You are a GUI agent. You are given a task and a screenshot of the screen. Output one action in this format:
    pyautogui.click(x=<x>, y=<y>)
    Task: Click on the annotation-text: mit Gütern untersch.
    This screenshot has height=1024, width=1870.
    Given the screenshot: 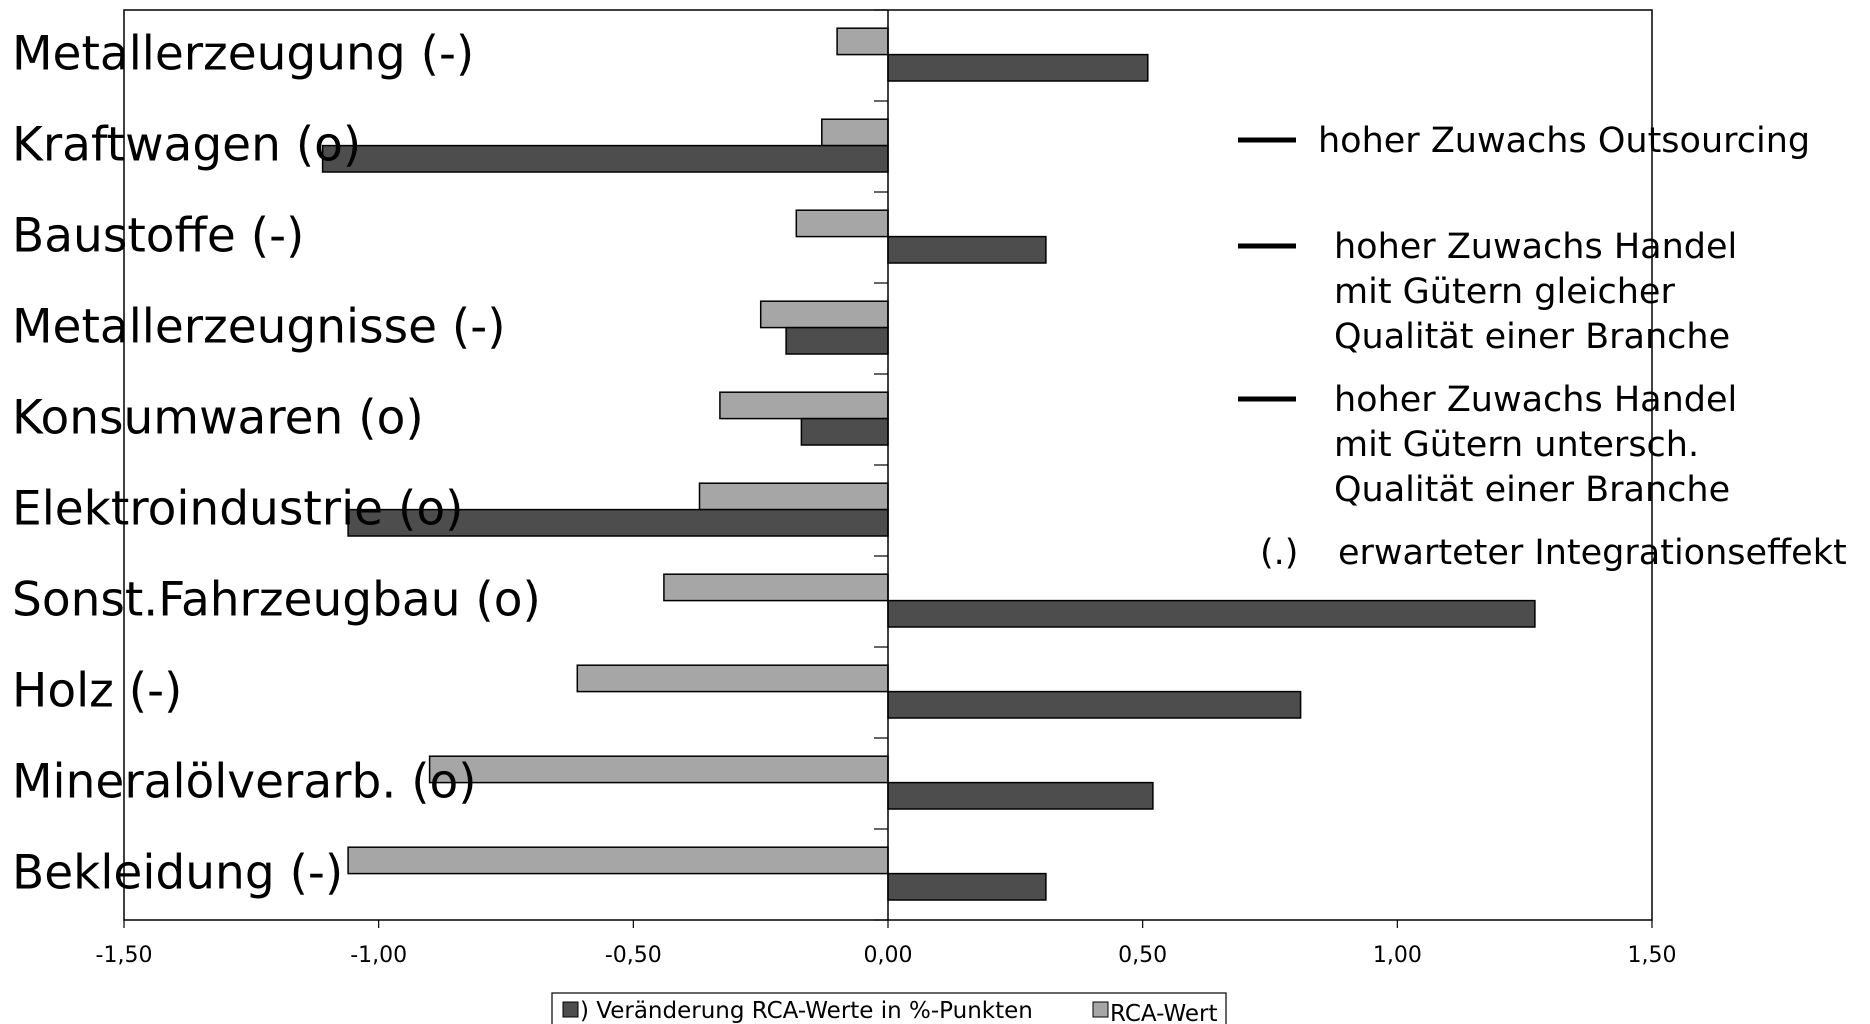 What is the action you would take?
    pyautogui.click(x=1516, y=445)
    